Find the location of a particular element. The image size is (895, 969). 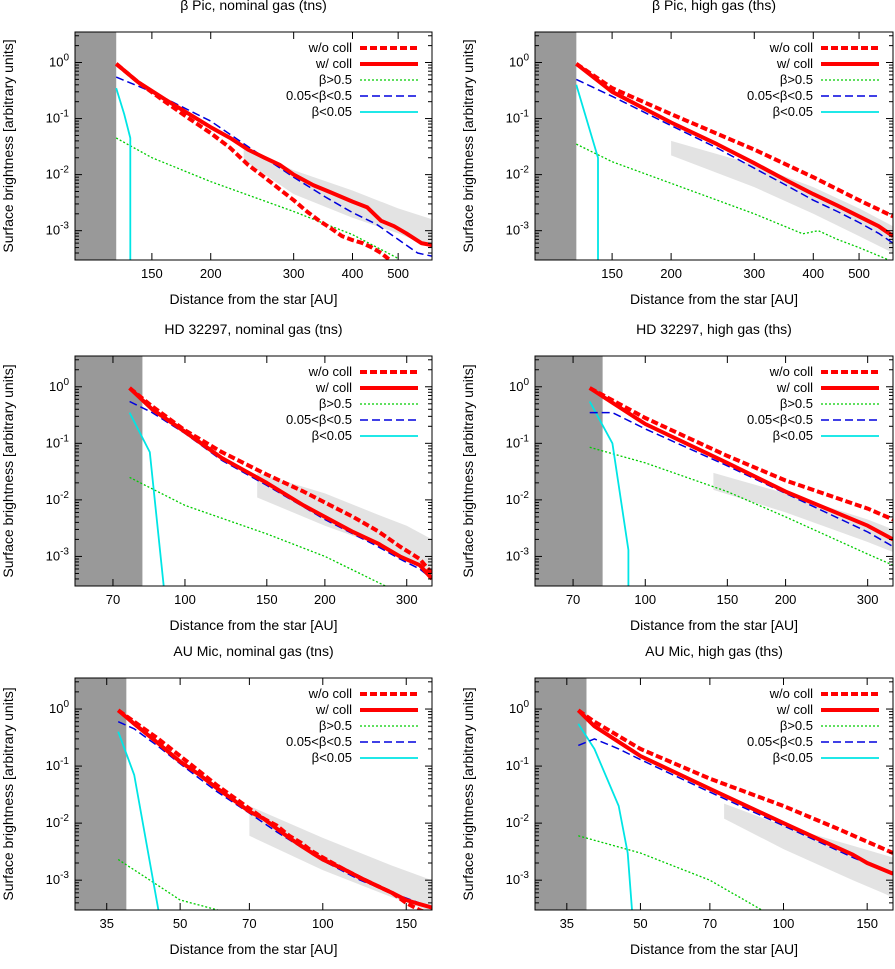

x-tick-label: 400 is located at coordinates (353, 273).